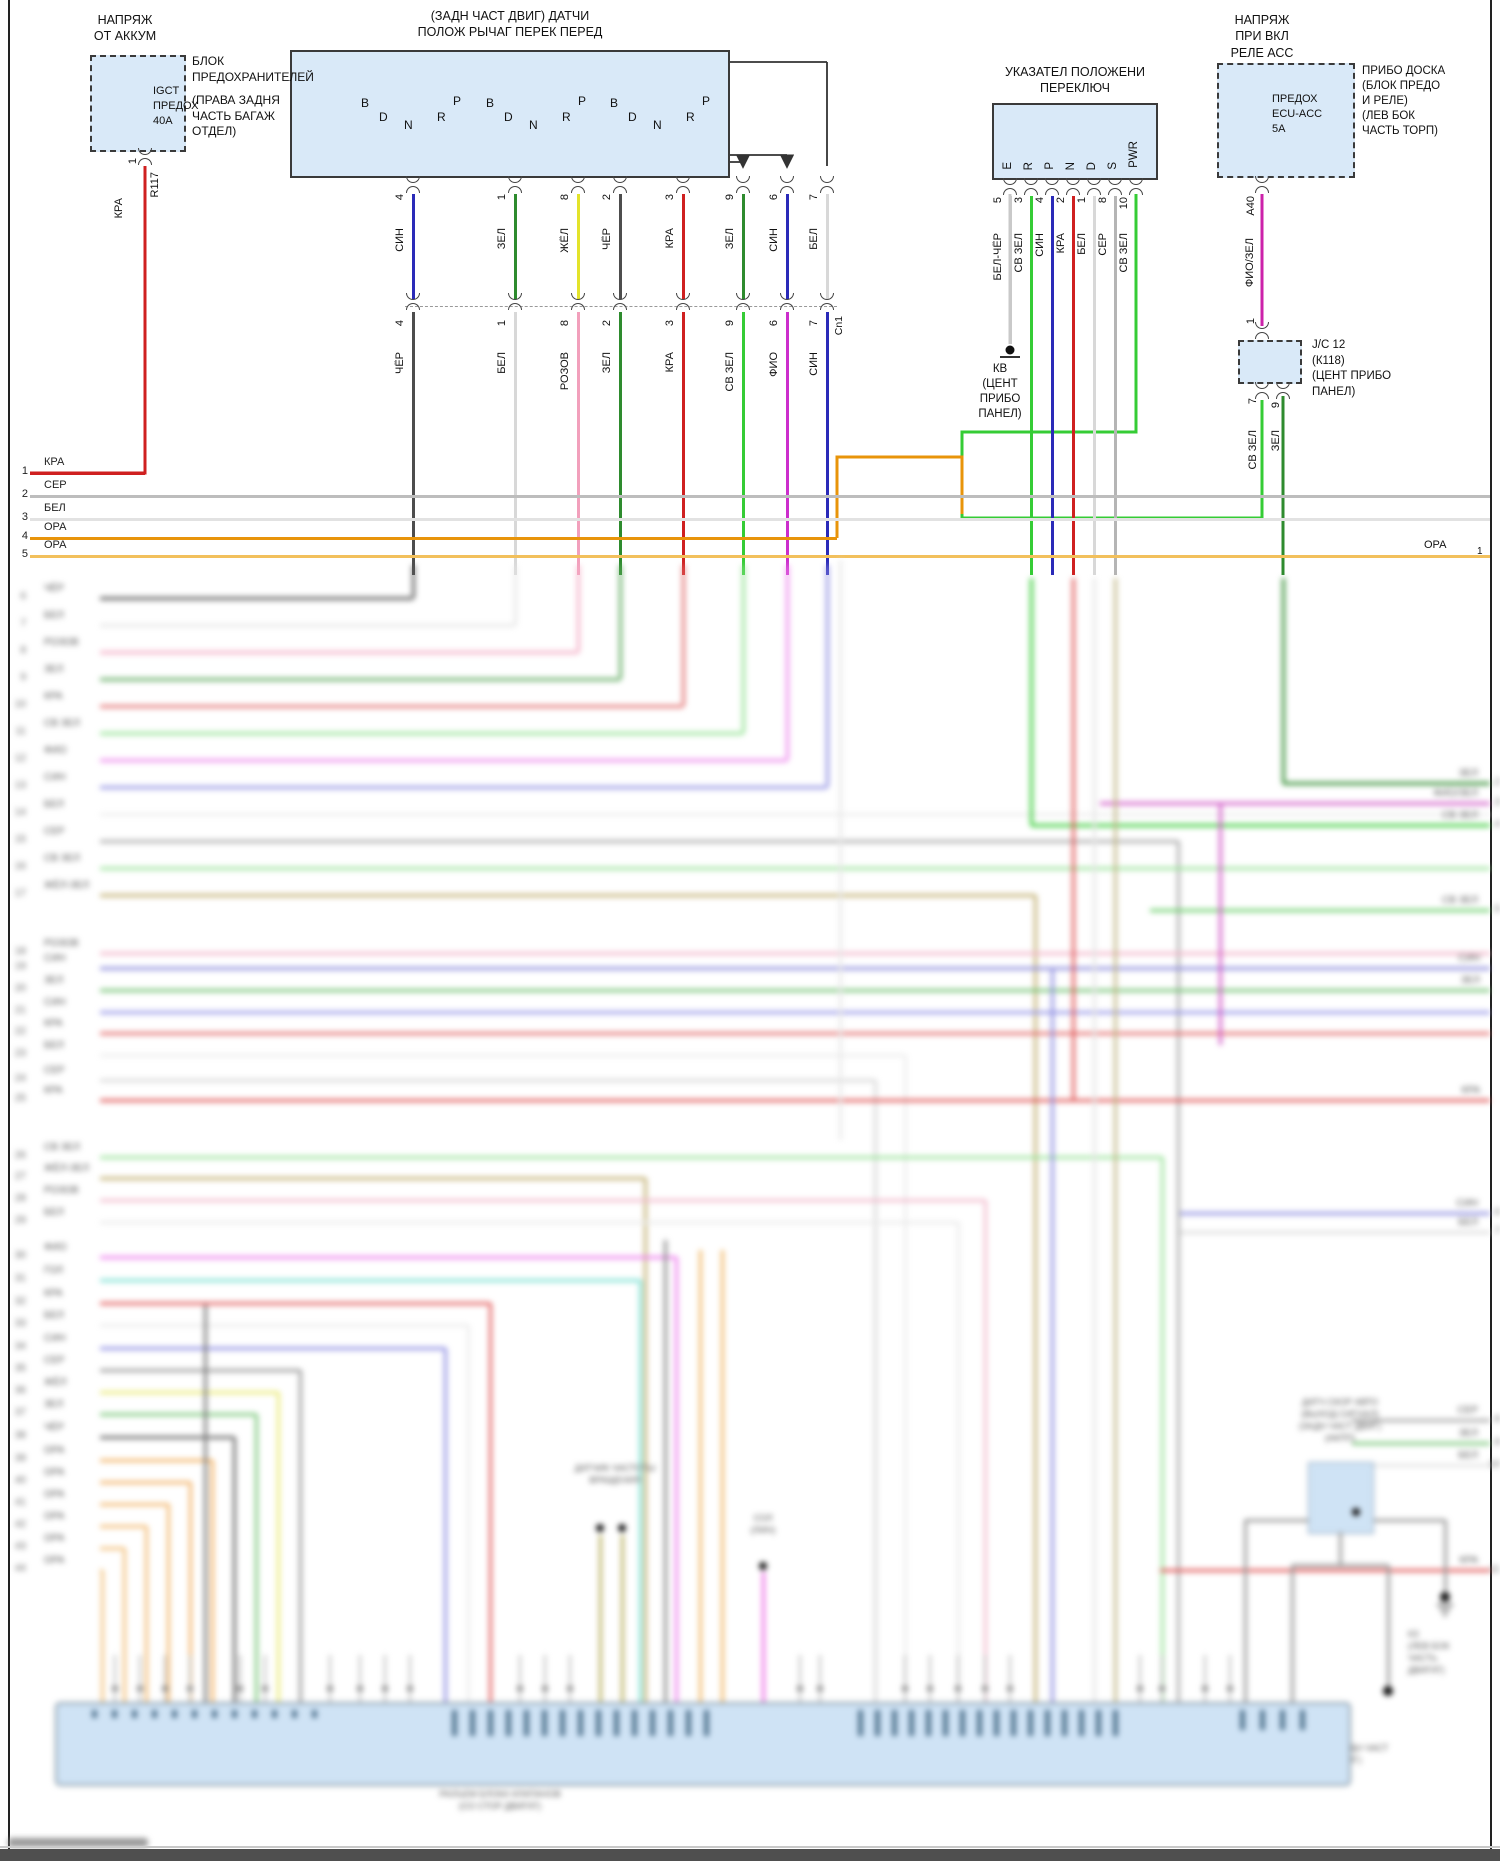 This screenshot has width=1500, height=1861. Describe the element at coordinates (614, 103) in the screenshot. I see `contact-letter-b: B` at that location.